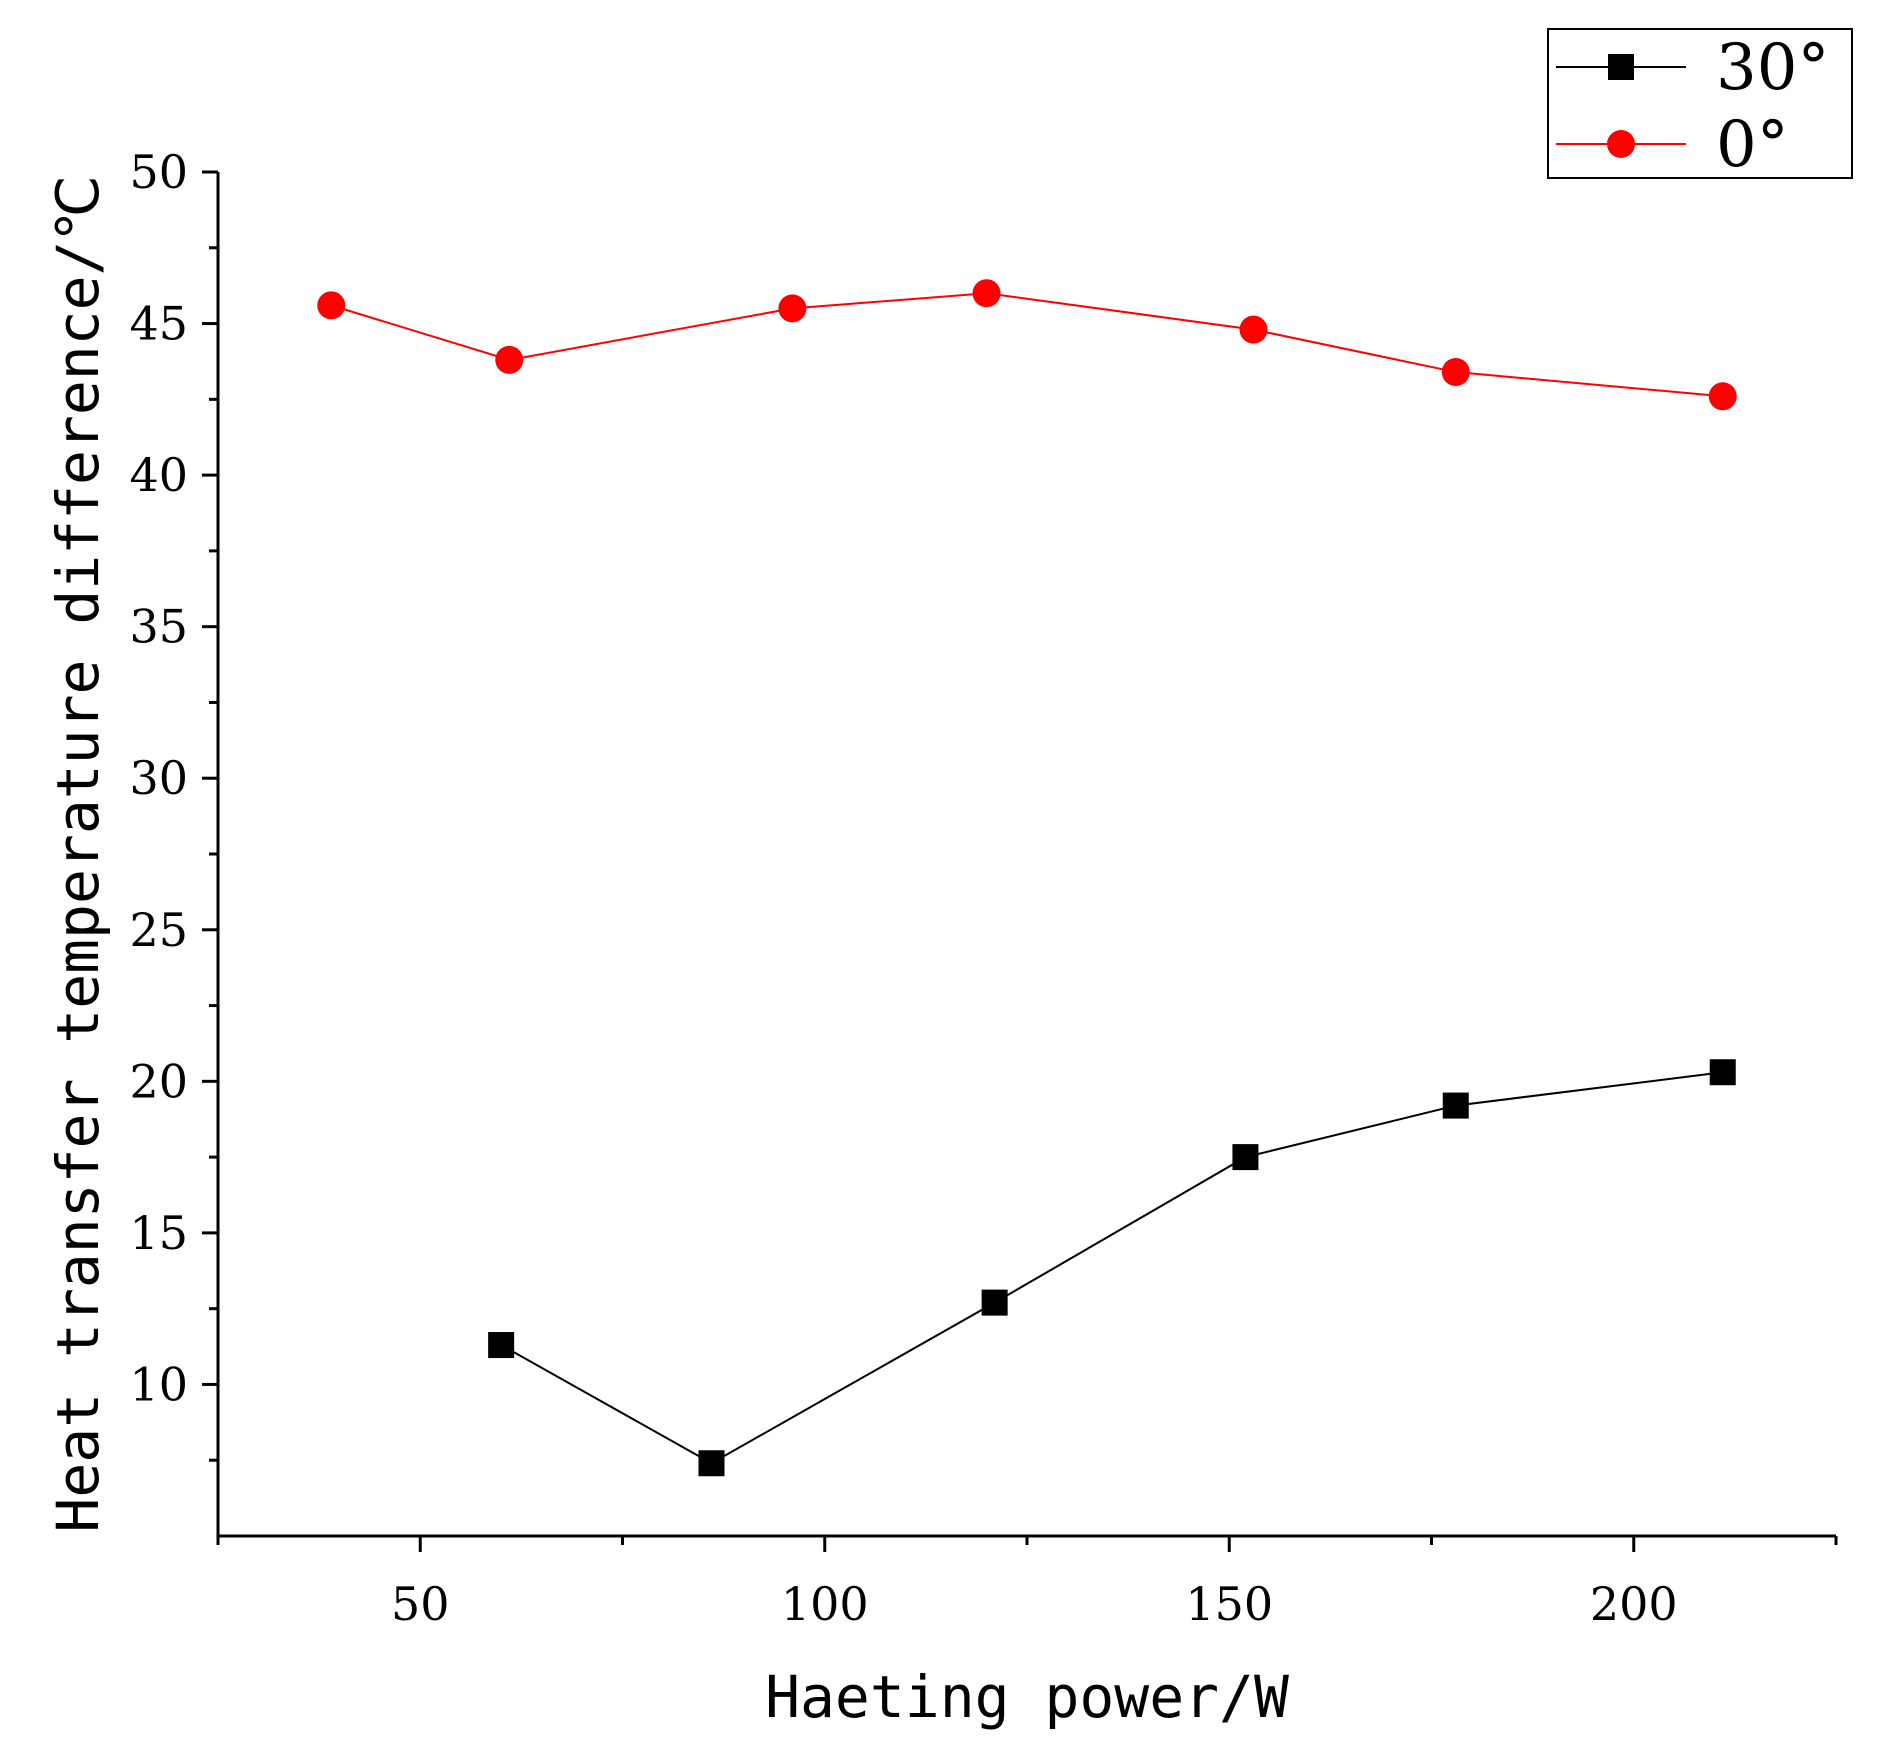  I want to click on legend-label-2: 0°, so click(1752, 145).